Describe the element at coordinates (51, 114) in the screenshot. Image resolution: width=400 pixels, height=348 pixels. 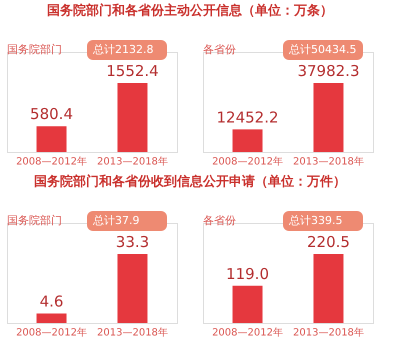
I see `data-label: 580.4` at that location.